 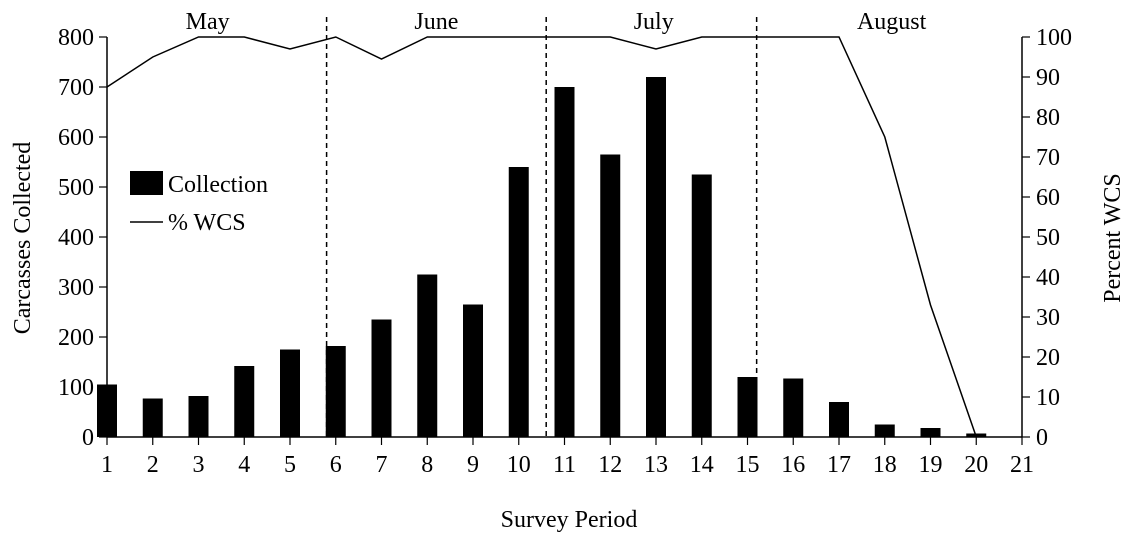 What do you see at coordinates (76, 138) in the screenshot?
I see `y-tick-label: 600` at bounding box center [76, 138].